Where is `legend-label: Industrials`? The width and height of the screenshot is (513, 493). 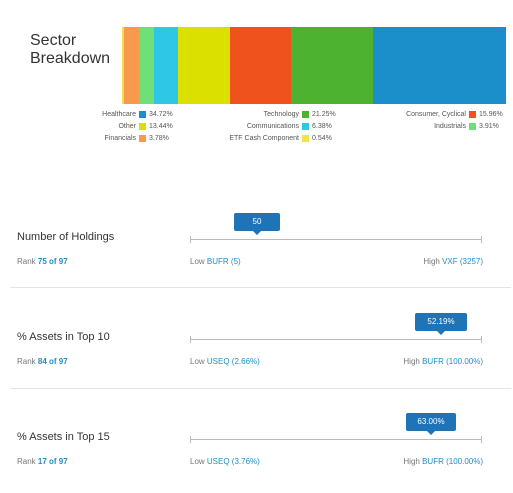
legend-label: Industrials is located at coordinates (450, 126).